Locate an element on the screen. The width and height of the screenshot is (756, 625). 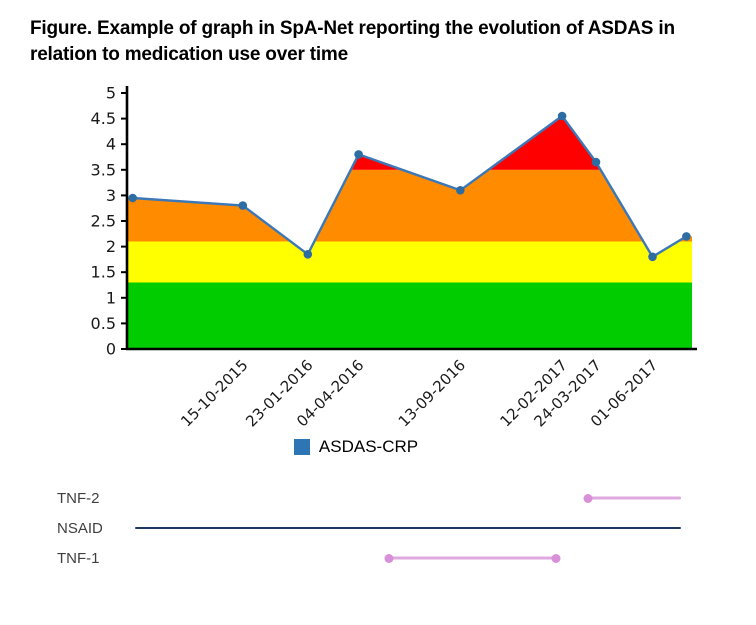
y-tick-label: 4.5 is located at coordinates (103, 118).